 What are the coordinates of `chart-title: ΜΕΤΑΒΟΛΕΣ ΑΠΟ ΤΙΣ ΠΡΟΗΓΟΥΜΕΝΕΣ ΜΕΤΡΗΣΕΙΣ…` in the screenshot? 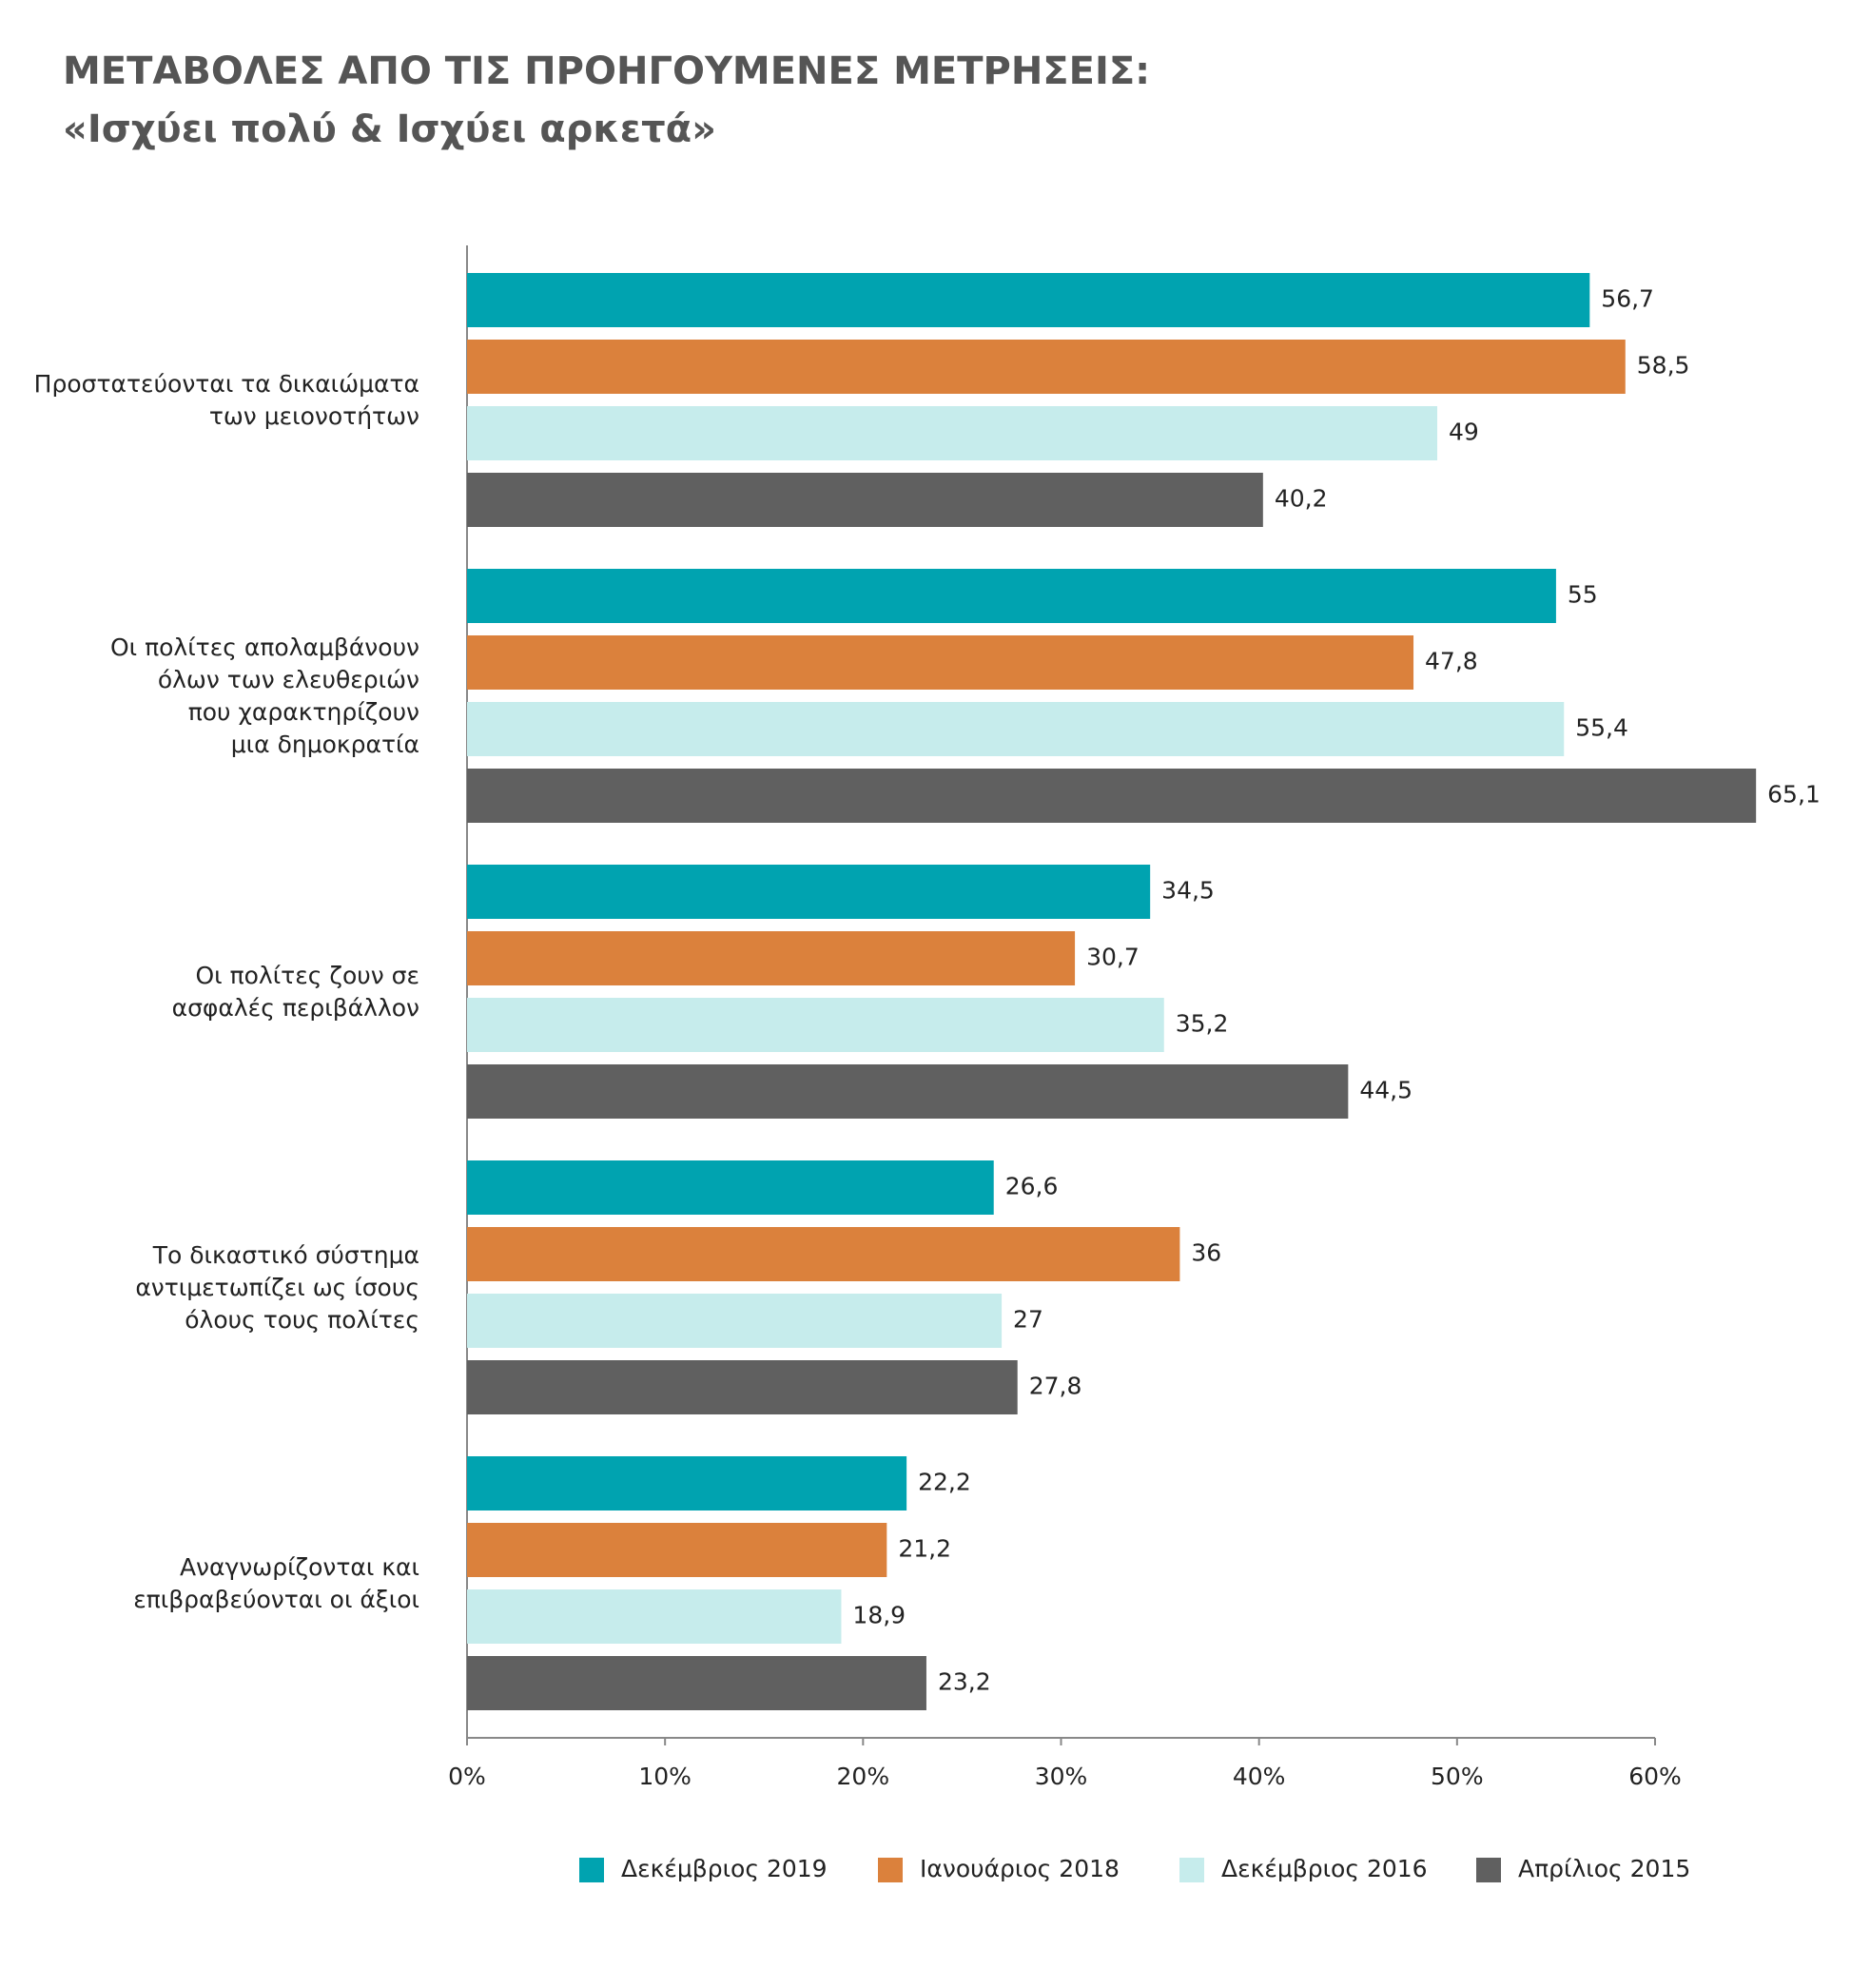 It's located at (606, 71).